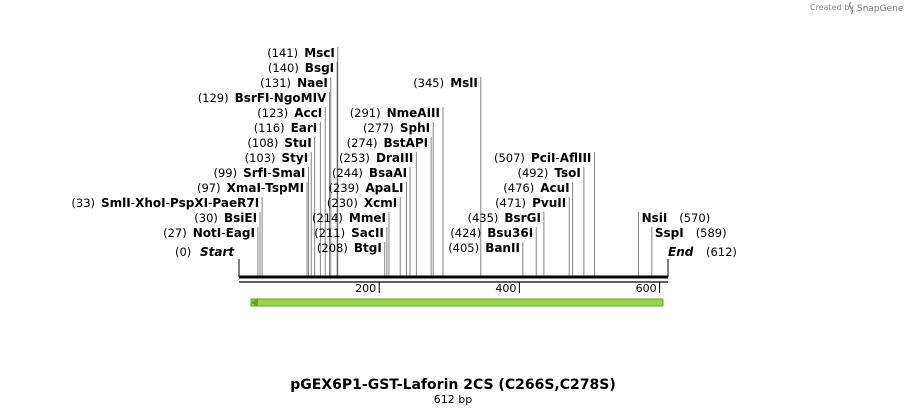  What do you see at coordinates (365, 288) in the screenshot?
I see `ruler-tick-label: 200` at bounding box center [365, 288].